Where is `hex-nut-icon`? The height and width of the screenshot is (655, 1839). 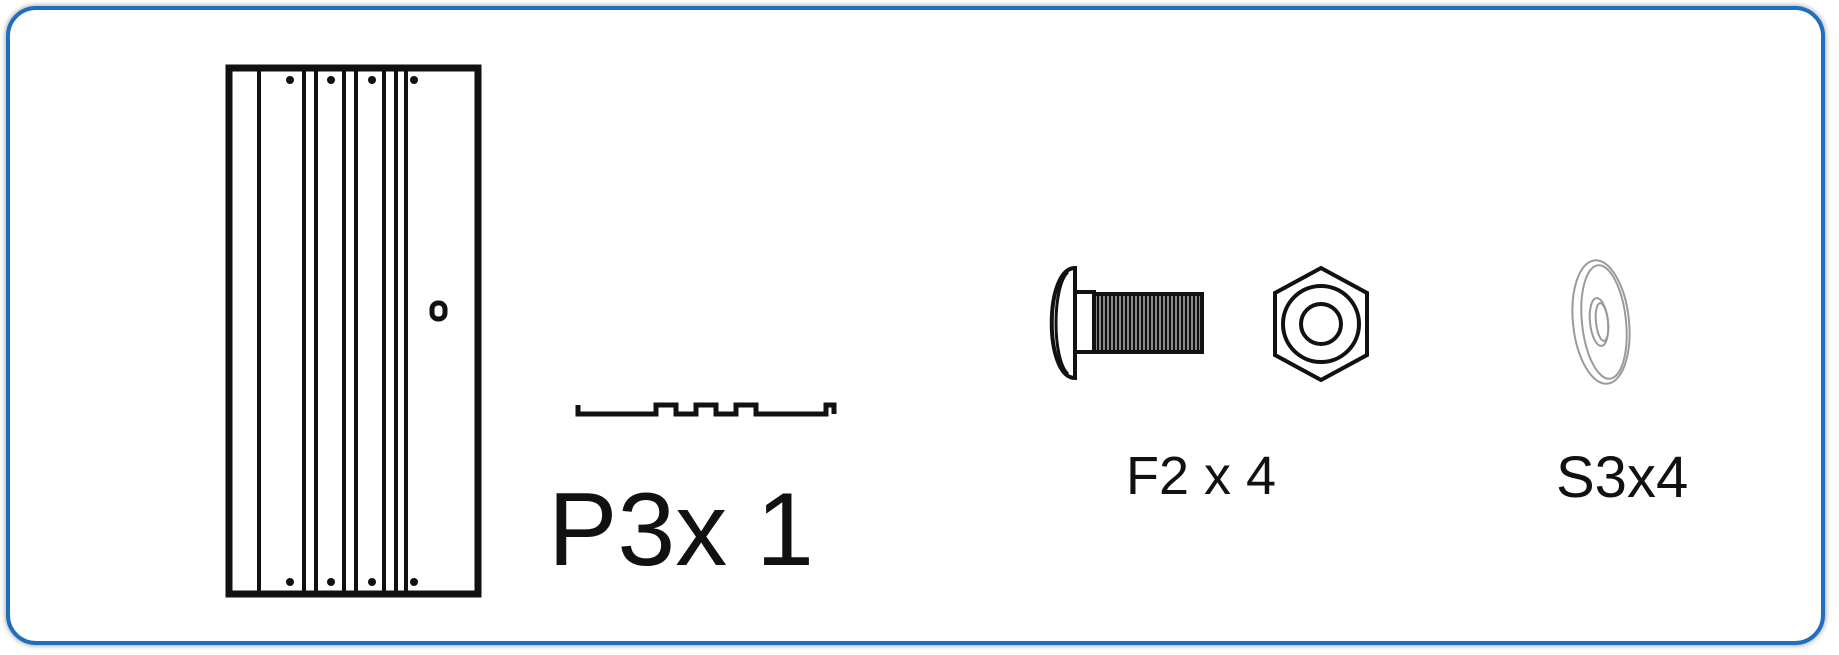 hex-nut-icon is located at coordinates (1321, 324).